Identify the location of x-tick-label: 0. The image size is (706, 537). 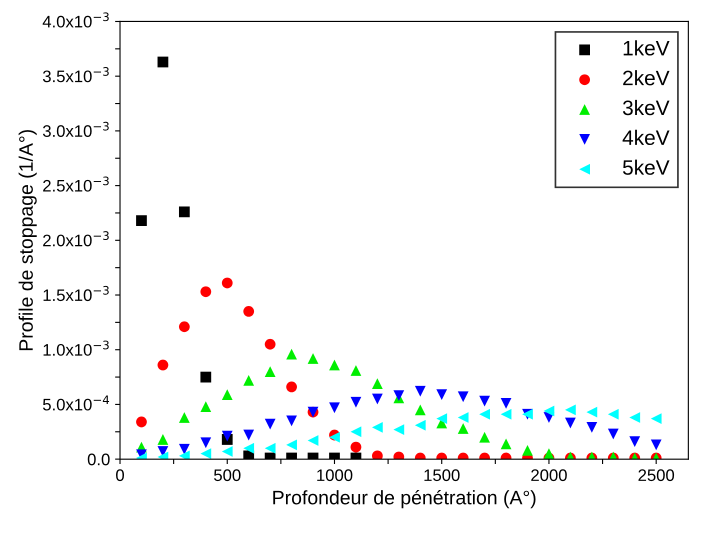
(120, 475).